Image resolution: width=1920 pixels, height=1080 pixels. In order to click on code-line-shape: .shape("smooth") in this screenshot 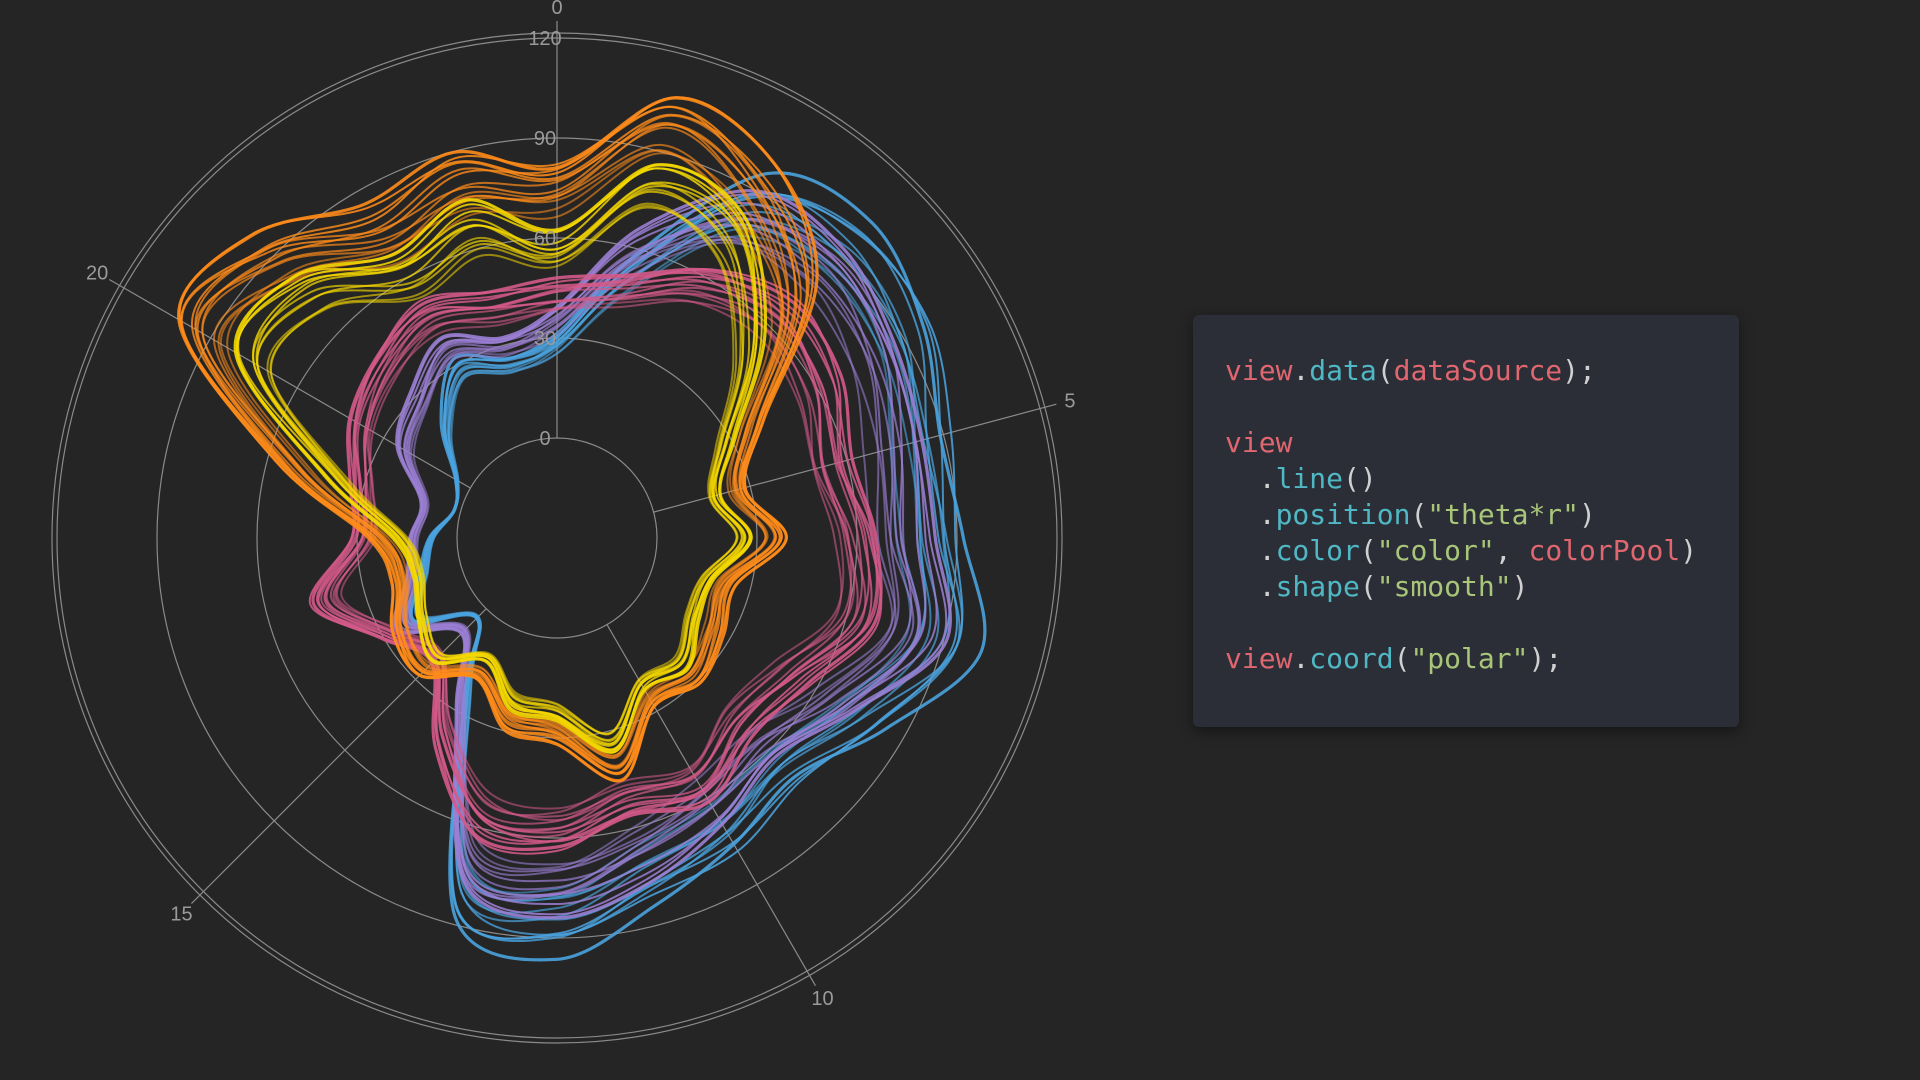, I will do `click(1482, 587)`.